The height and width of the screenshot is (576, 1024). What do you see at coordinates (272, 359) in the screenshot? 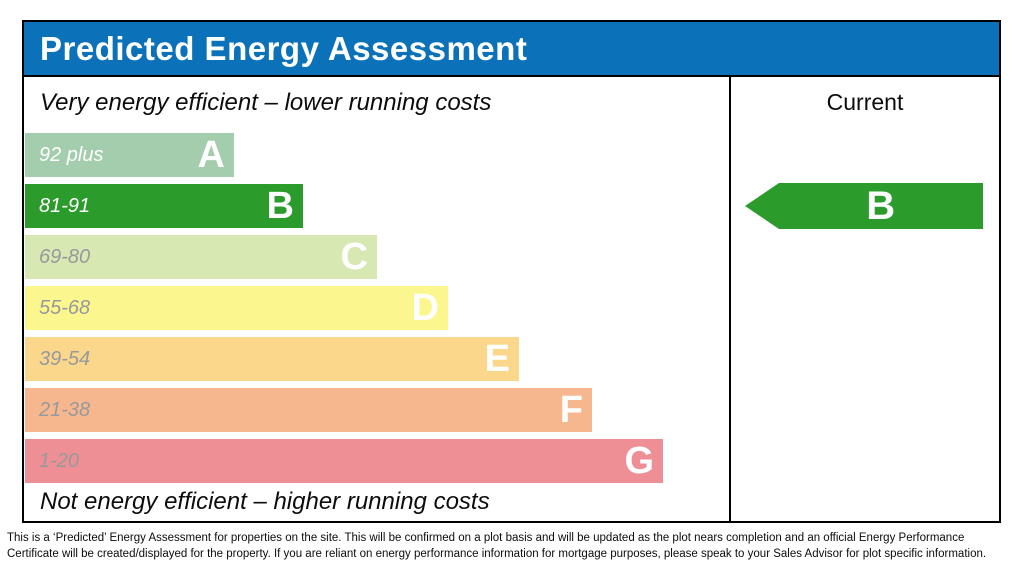
I see `band-row-E: 39-54 E` at bounding box center [272, 359].